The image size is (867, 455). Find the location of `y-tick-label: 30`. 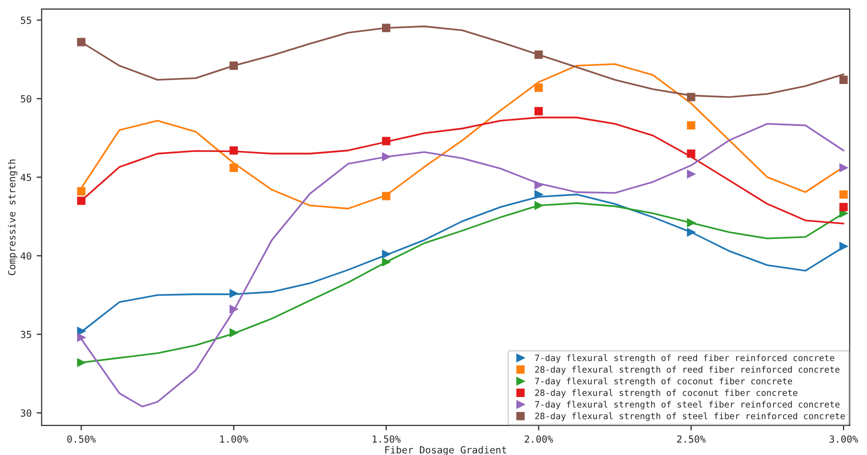

y-tick-label: 30 is located at coordinates (26, 413).